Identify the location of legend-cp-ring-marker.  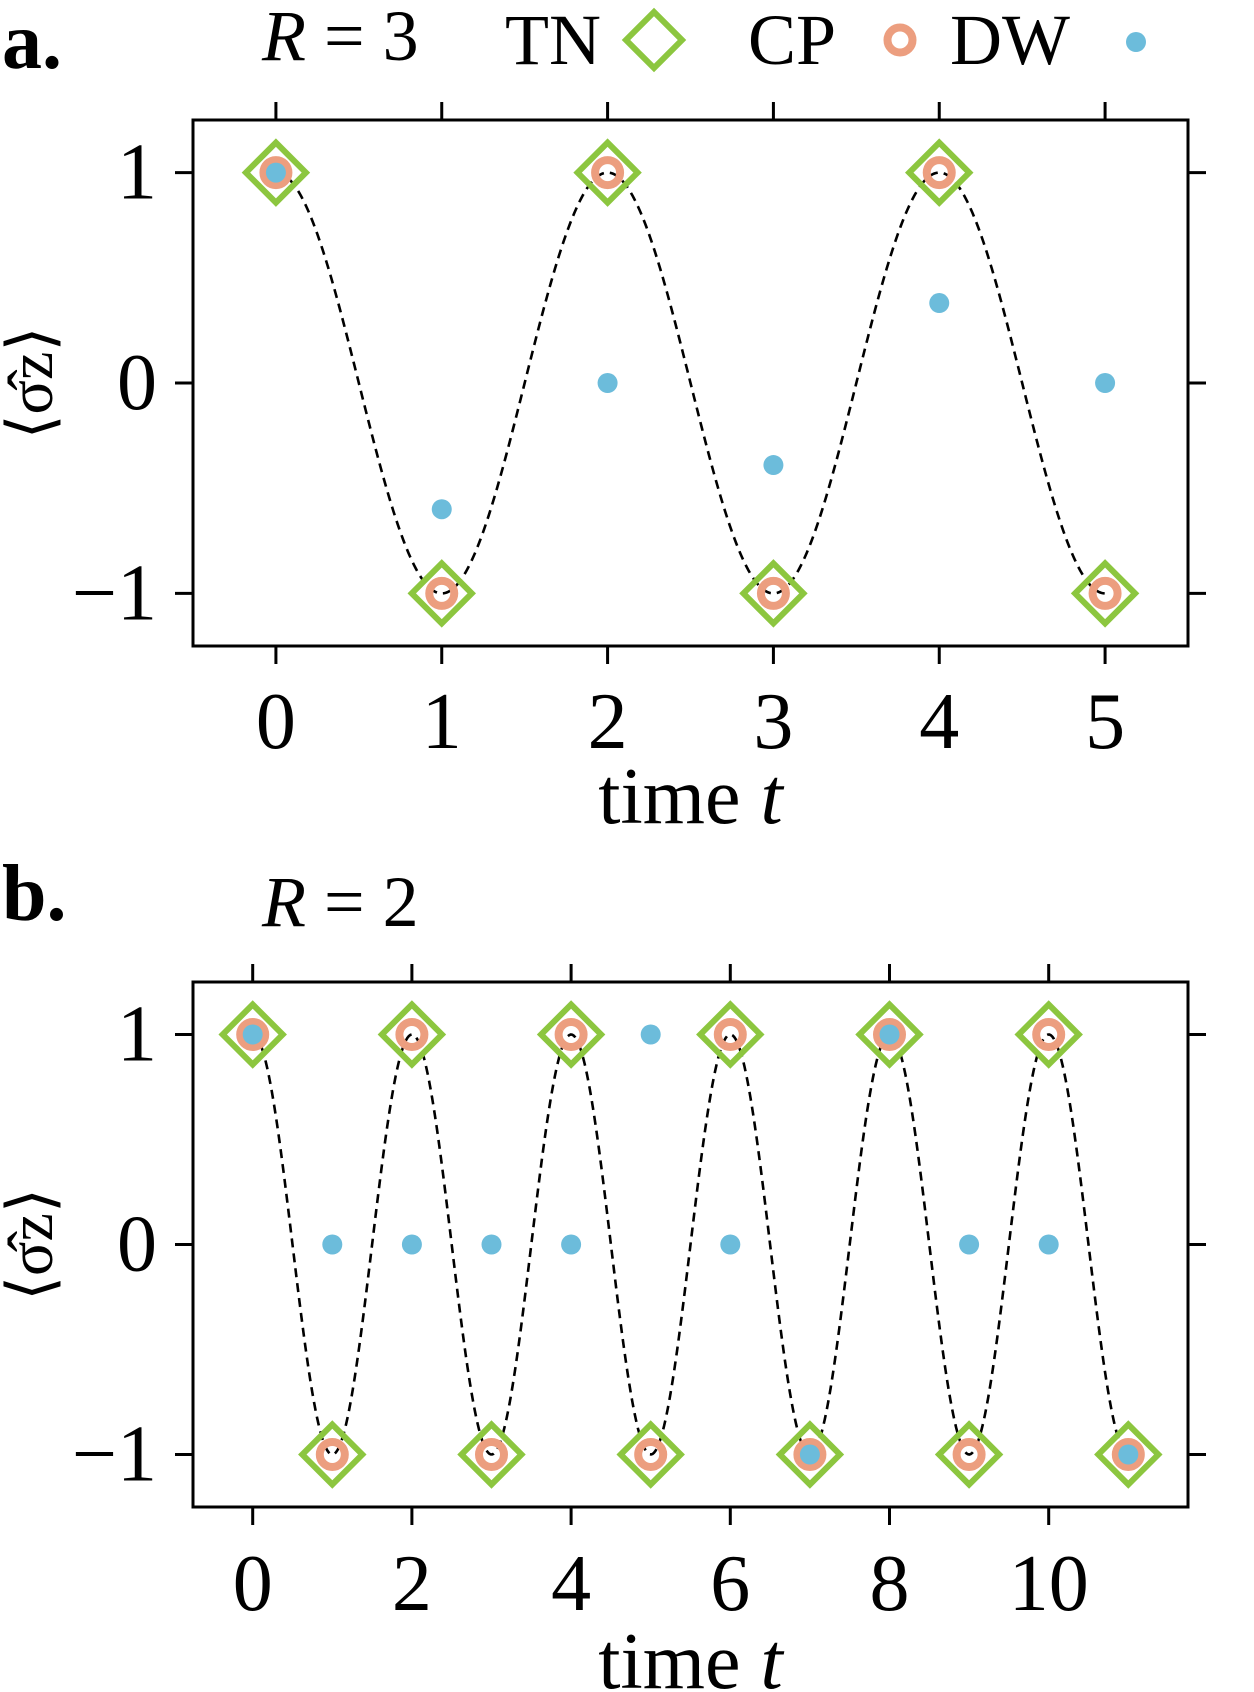
(900, 40).